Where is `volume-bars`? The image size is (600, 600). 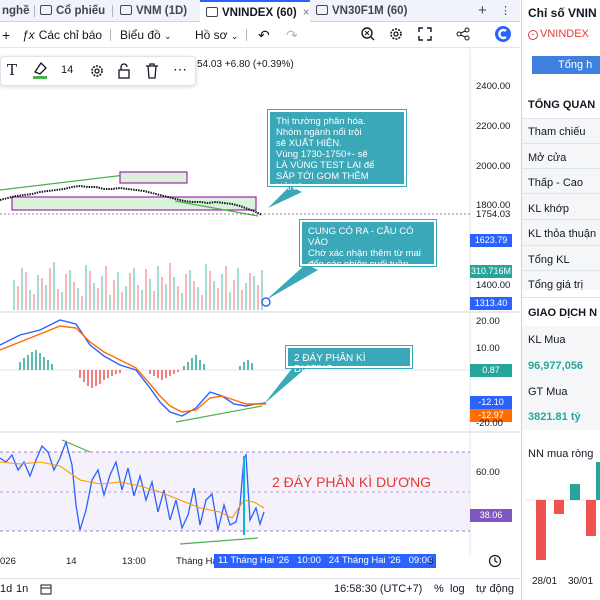 volume-bars is located at coordinates (138, 286).